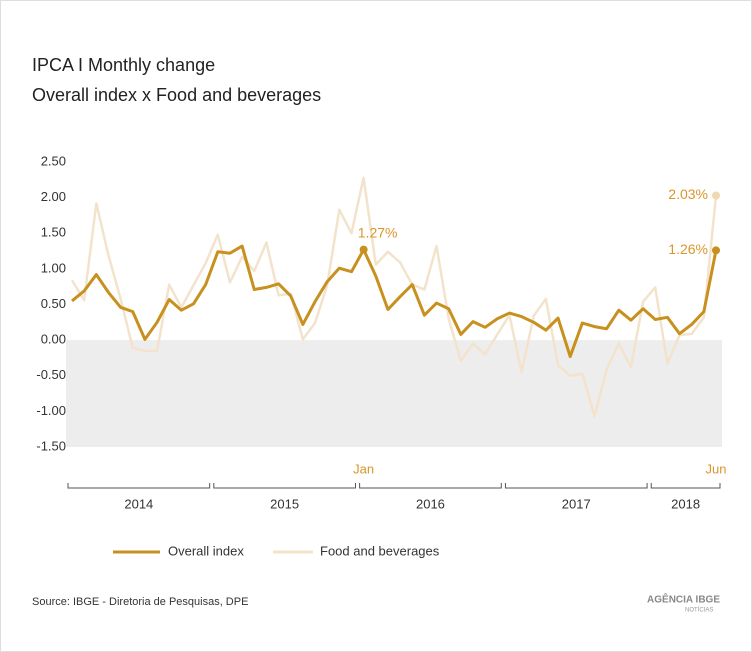 This screenshot has height=652, width=752. Describe the element at coordinates (380, 550) in the screenshot. I see `legend-label: Food and beverages` at that location.